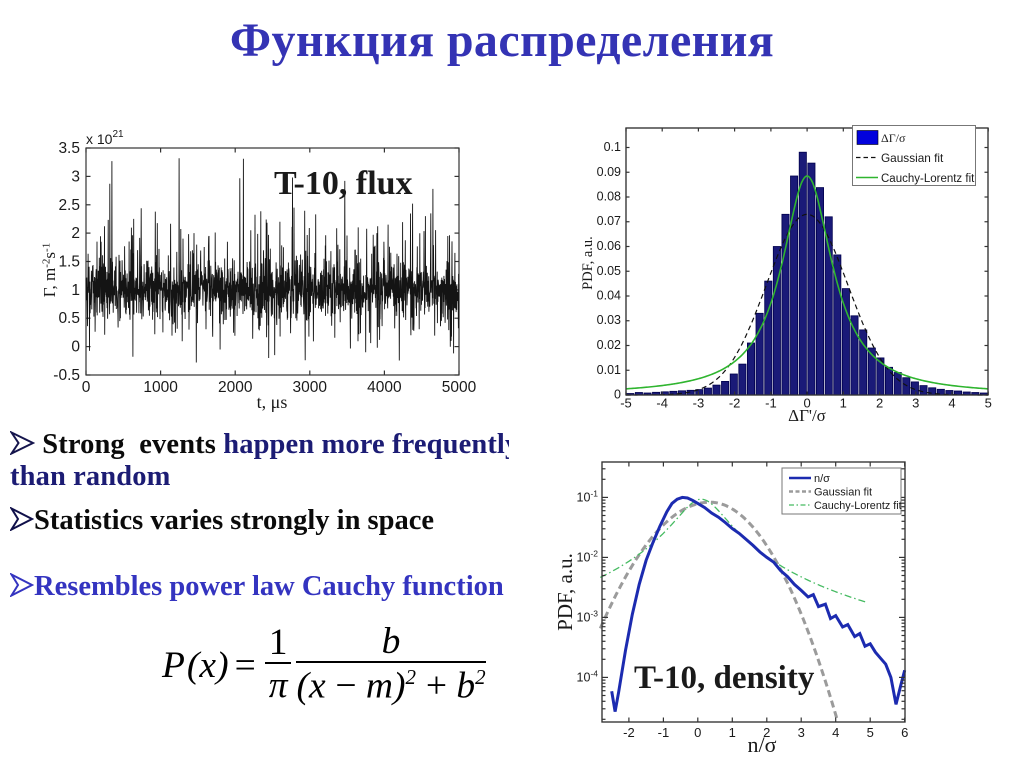 The height and width of the screenshot is (768, 1024). What do you see at coordinates (609, 271) in the screenshot?
I see `svg-text: 0.05` at bounding box center [609, 271].